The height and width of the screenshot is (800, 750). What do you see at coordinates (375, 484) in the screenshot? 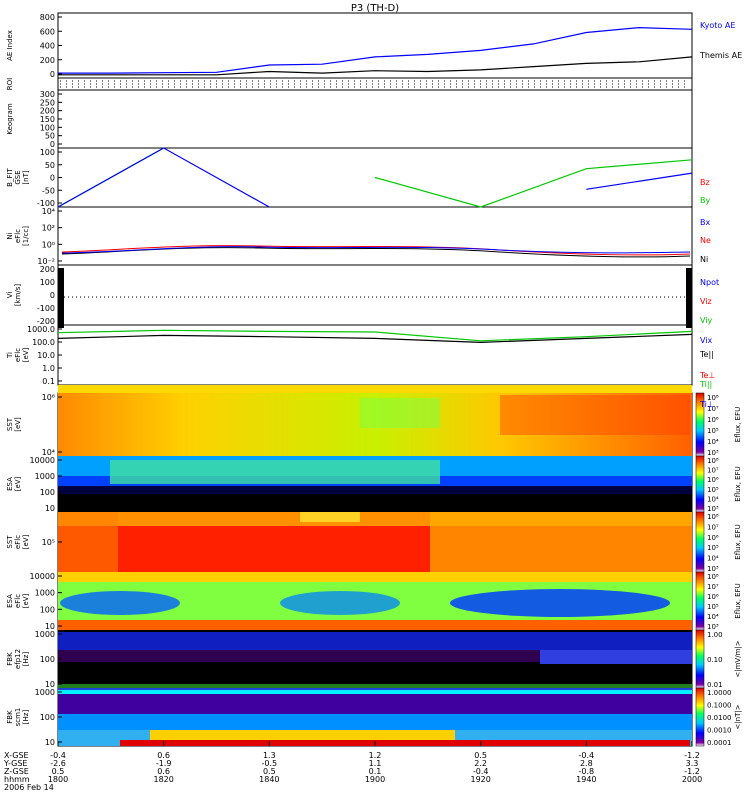
I see `esa-ion-spectrogram` at bounding box center [375, 484].